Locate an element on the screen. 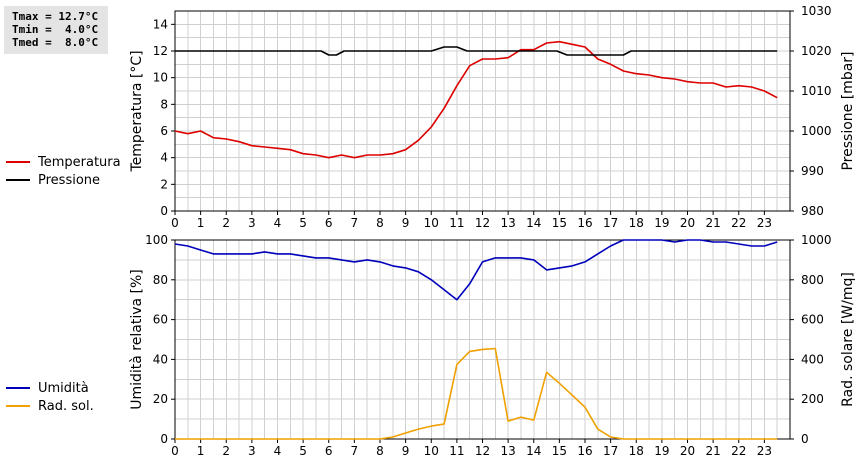 The height and width of the screenshot is (460, 860). bottom-series-umidit is located at coordinates (476, 270).